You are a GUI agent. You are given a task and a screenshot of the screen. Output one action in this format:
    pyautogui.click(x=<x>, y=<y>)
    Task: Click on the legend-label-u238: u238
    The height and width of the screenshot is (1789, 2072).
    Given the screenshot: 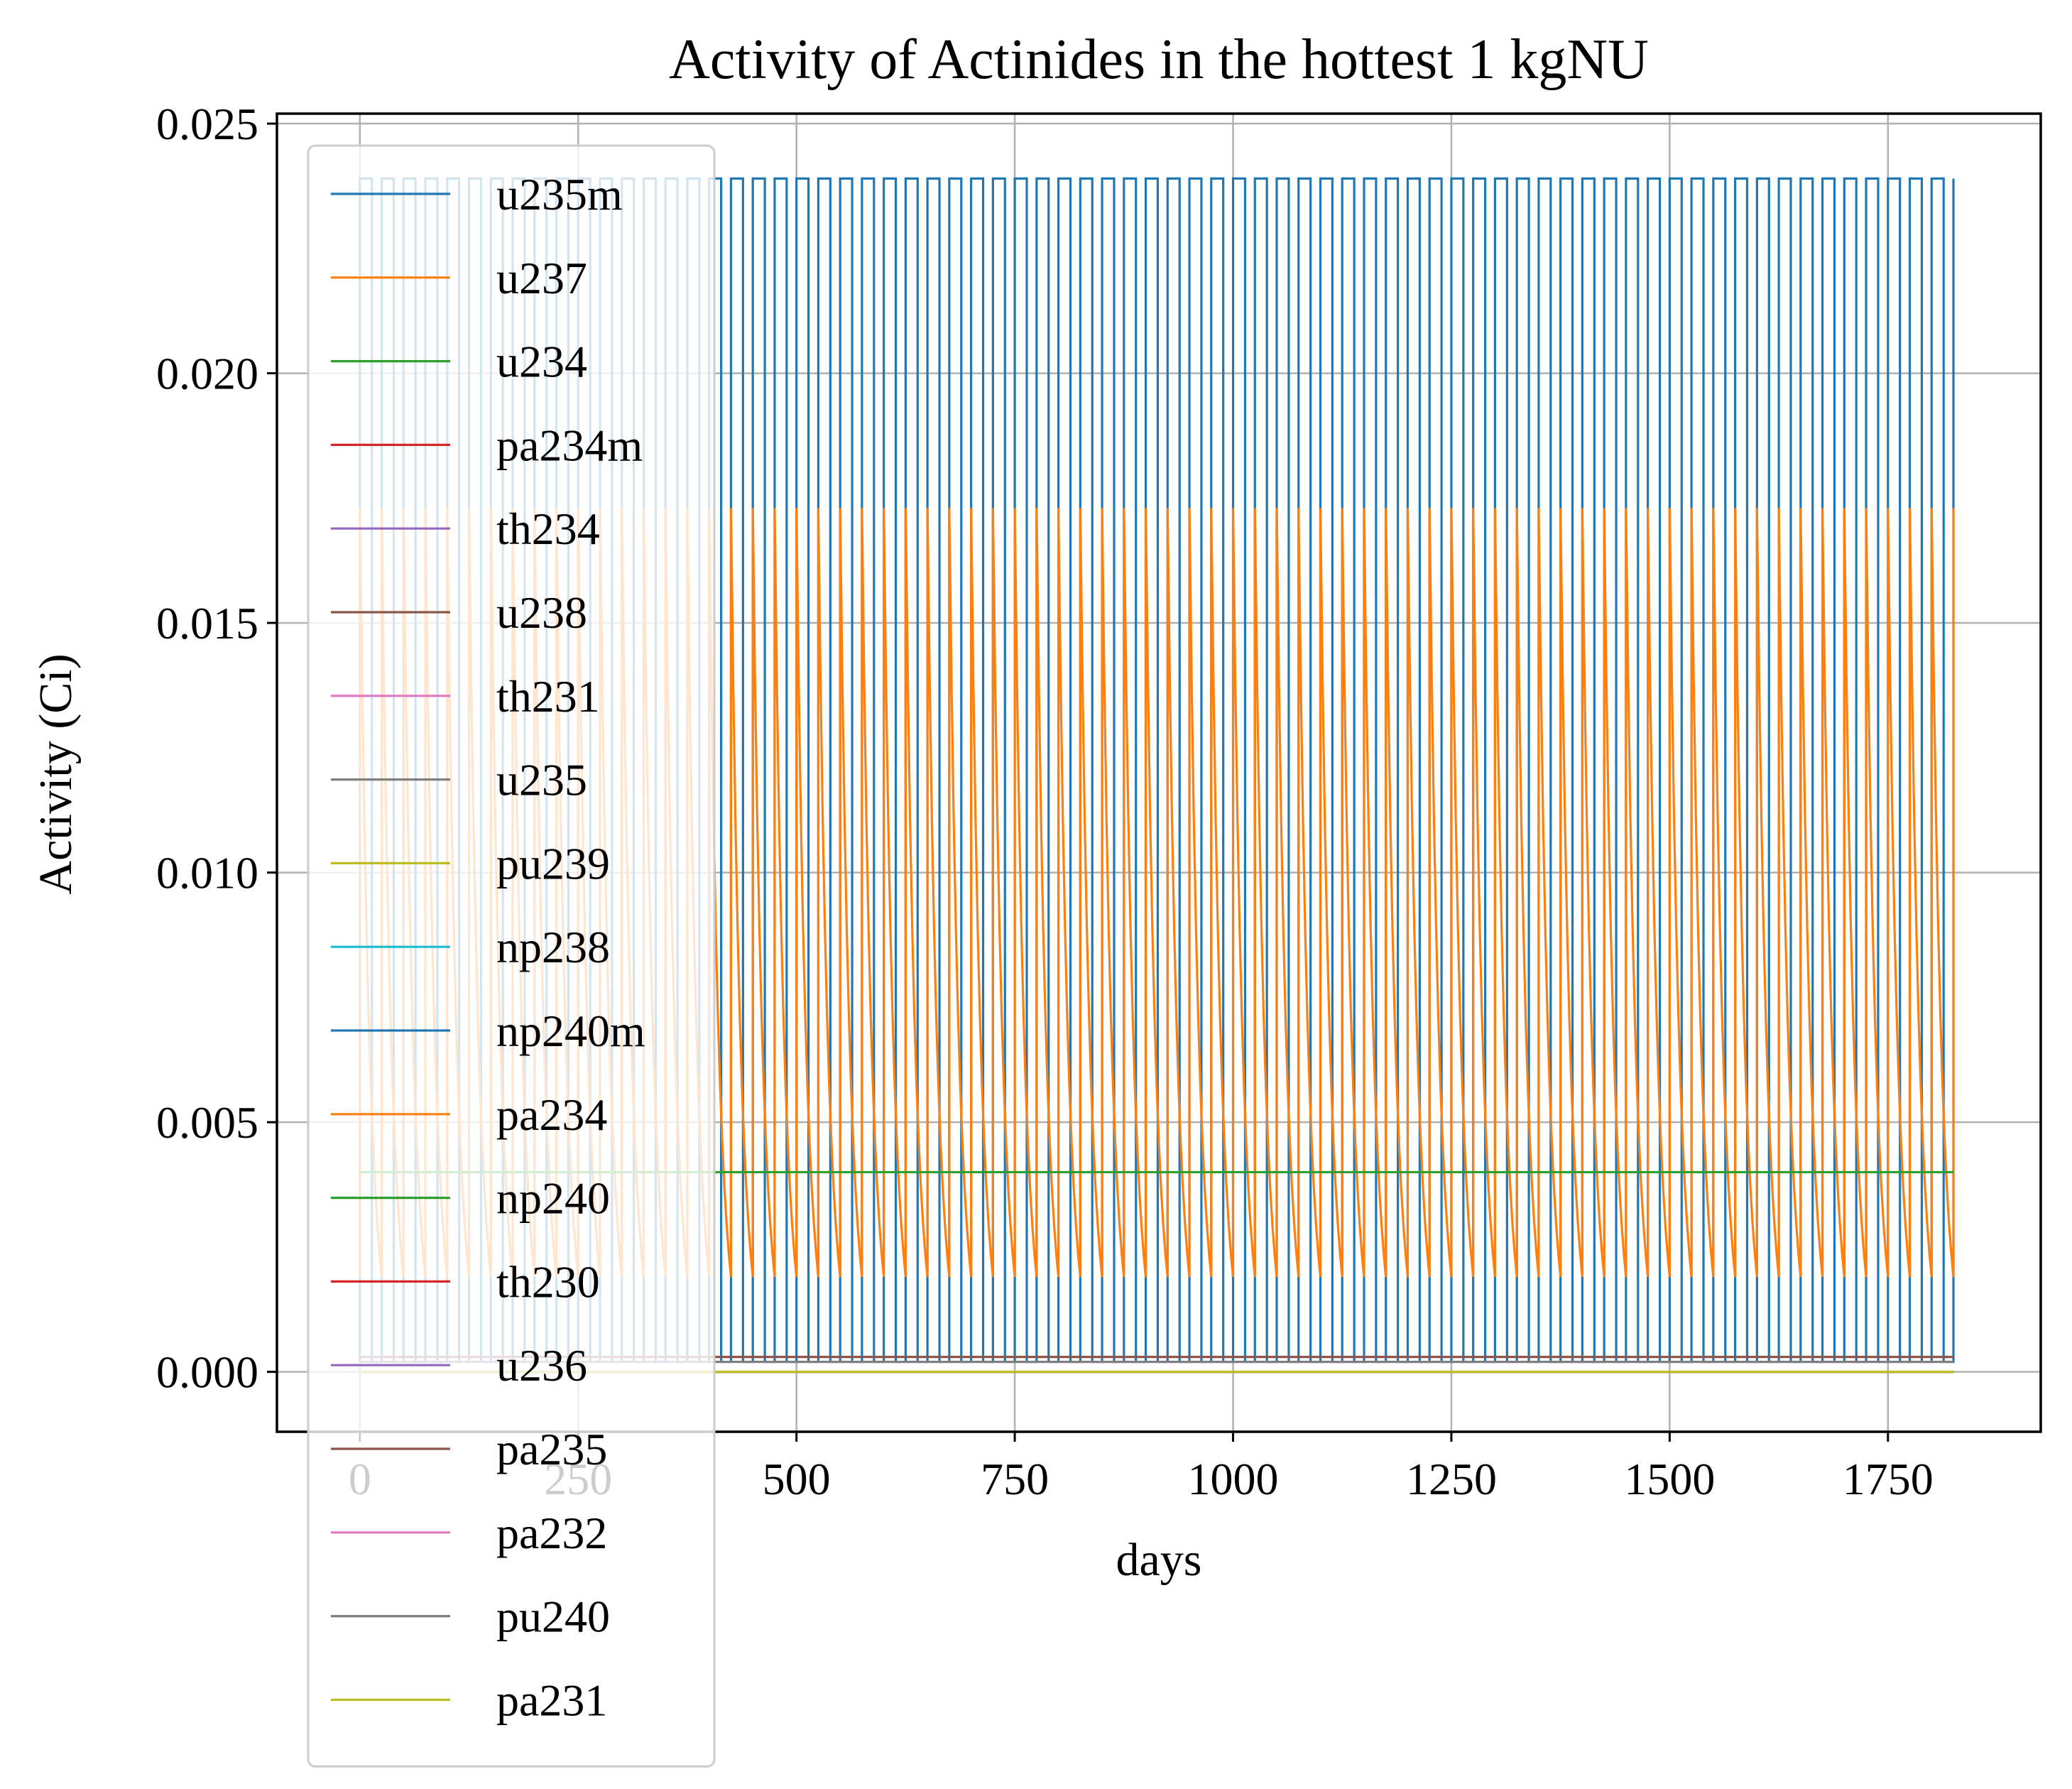 What is the action you would take?
    pyautogui.click(x=541, y=612)
    